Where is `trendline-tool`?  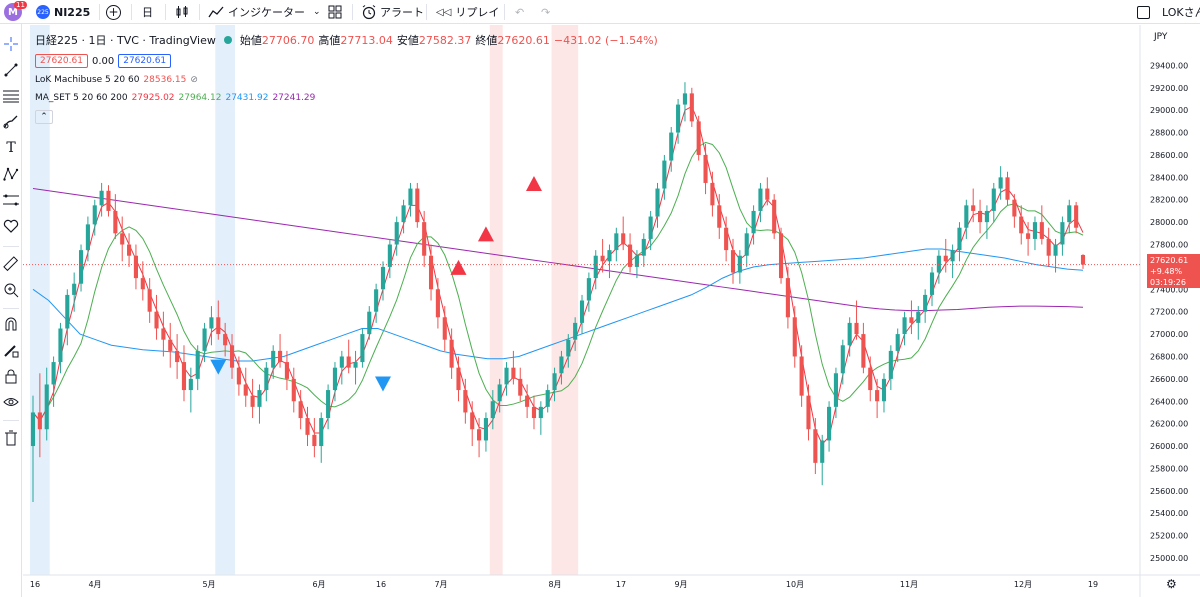 trendline-tool is located at coordinates (11, 70).